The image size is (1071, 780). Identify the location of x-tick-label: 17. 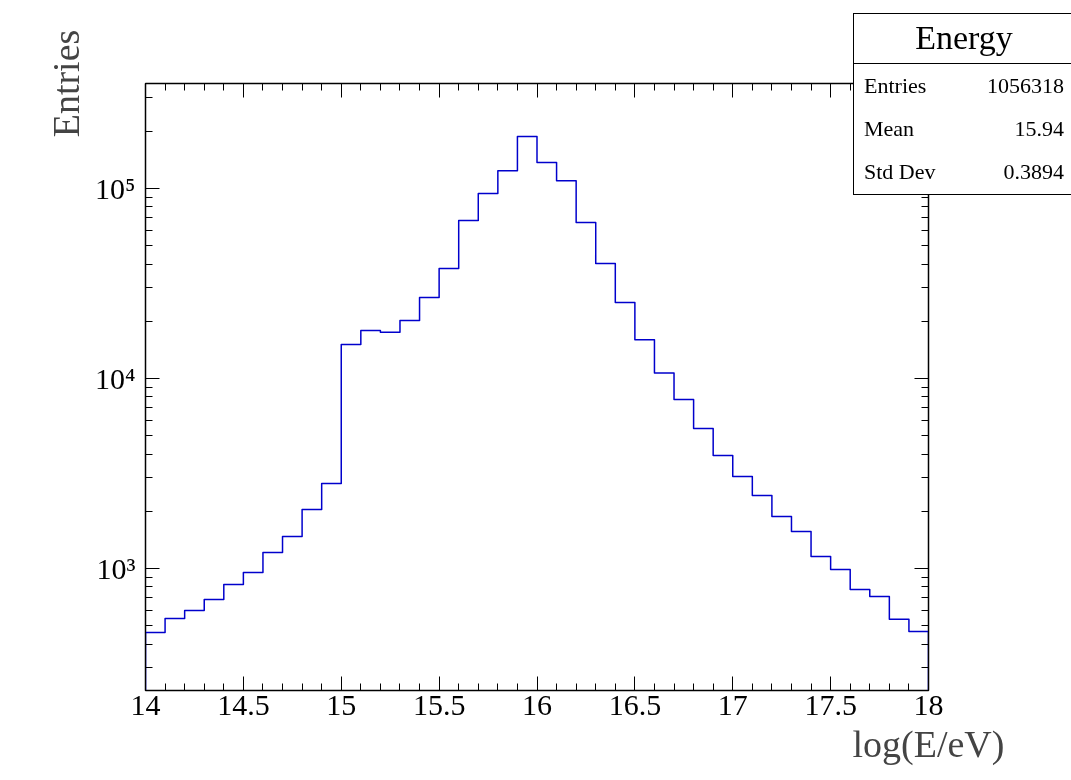
(732, 704).